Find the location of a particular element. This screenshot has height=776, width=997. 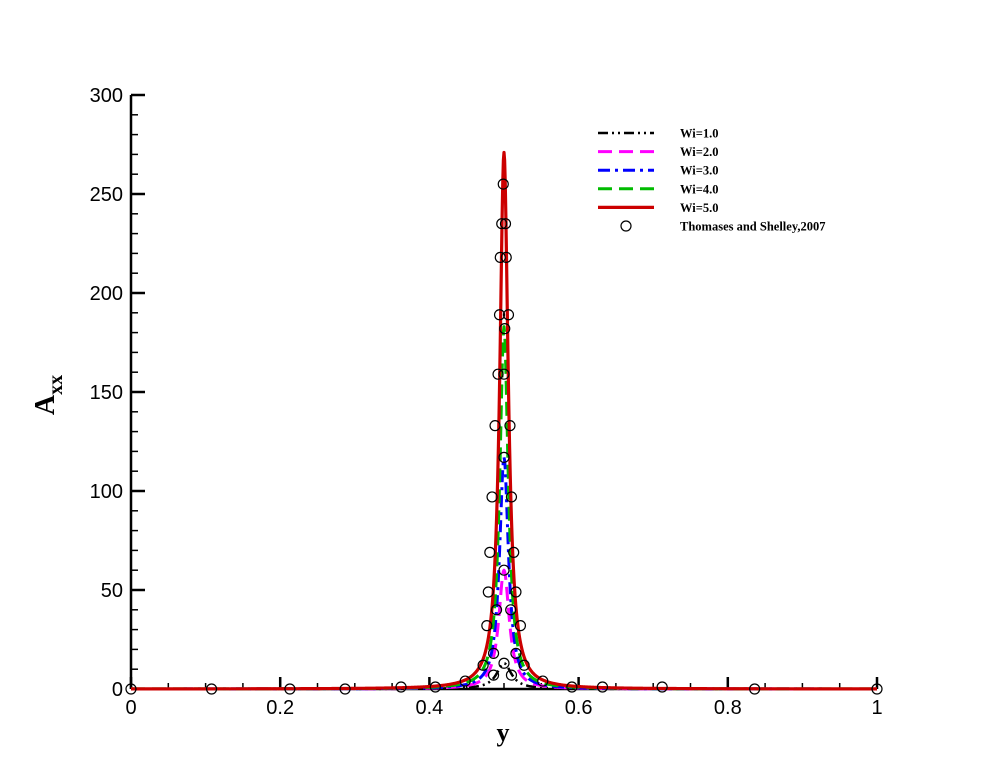

legend-label: Wi=5.0 is located at coordinates (699, 208).